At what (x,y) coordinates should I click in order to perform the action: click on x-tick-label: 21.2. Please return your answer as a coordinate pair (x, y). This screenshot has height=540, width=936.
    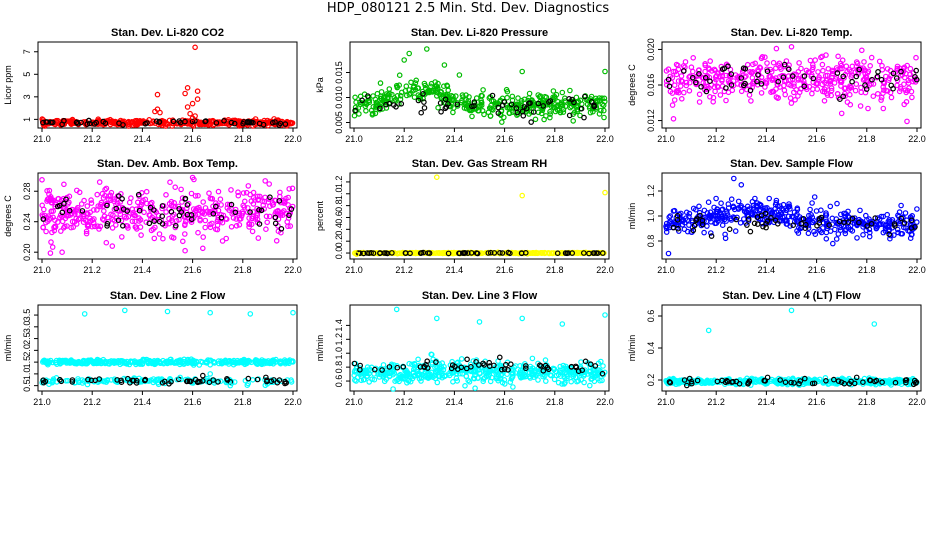
    Looking at the image, I should click on (716, 402).